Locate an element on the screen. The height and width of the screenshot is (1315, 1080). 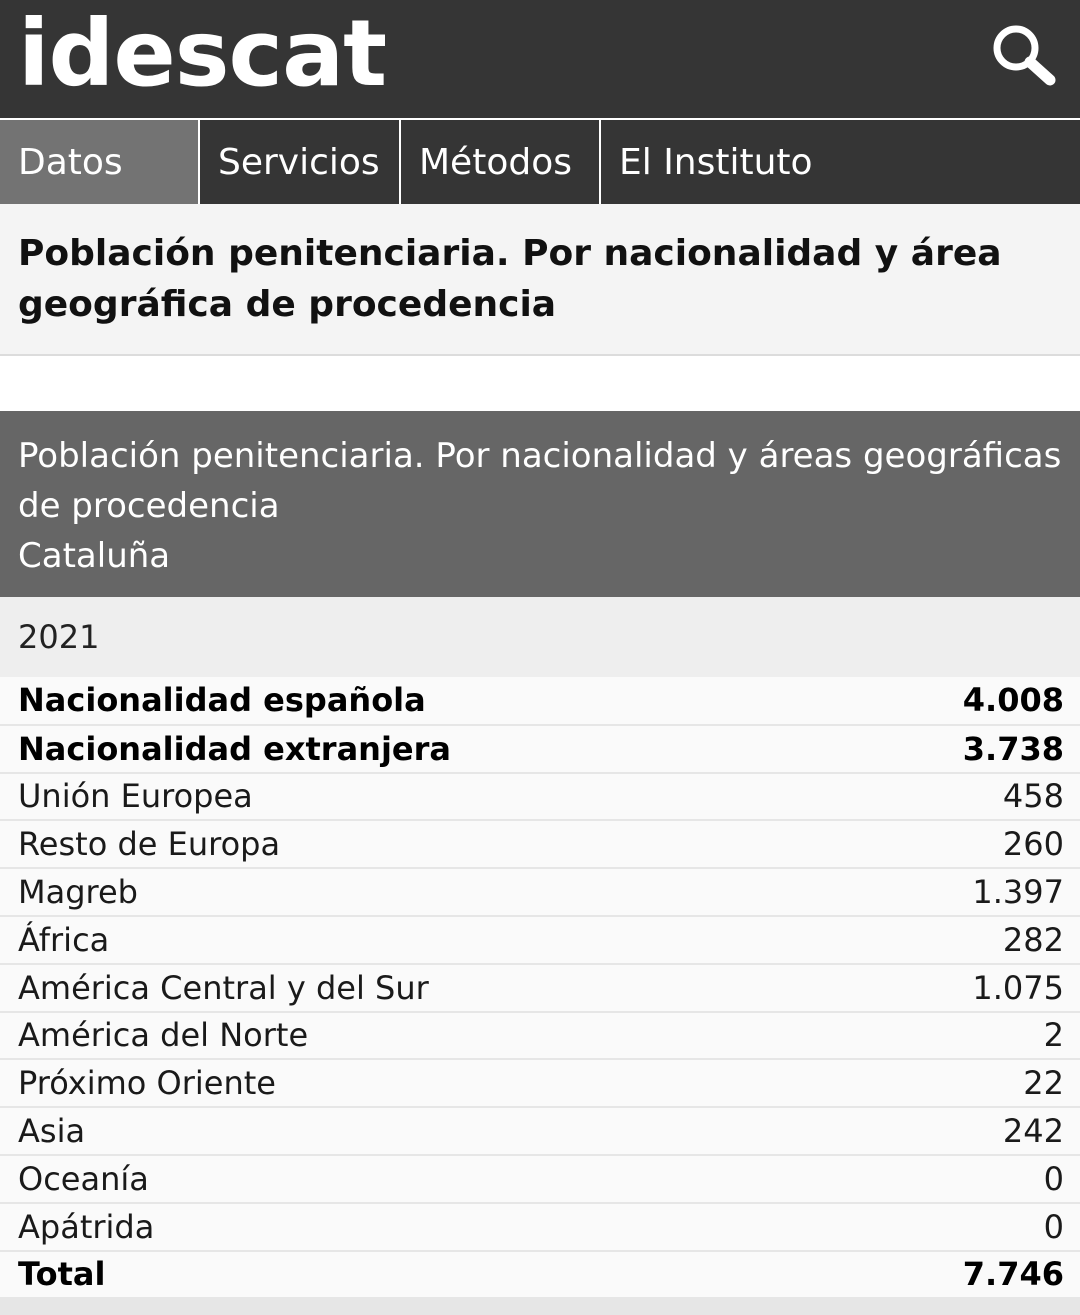
row-label: Apátrida is located at coordinates (419, 1227).